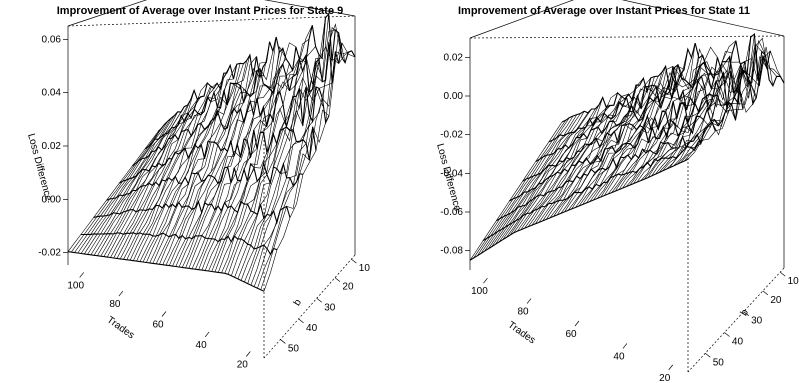  Describe the element at coordinates (523, 312) in the screenshot. I see `trades-tick-label: 80` at that location.